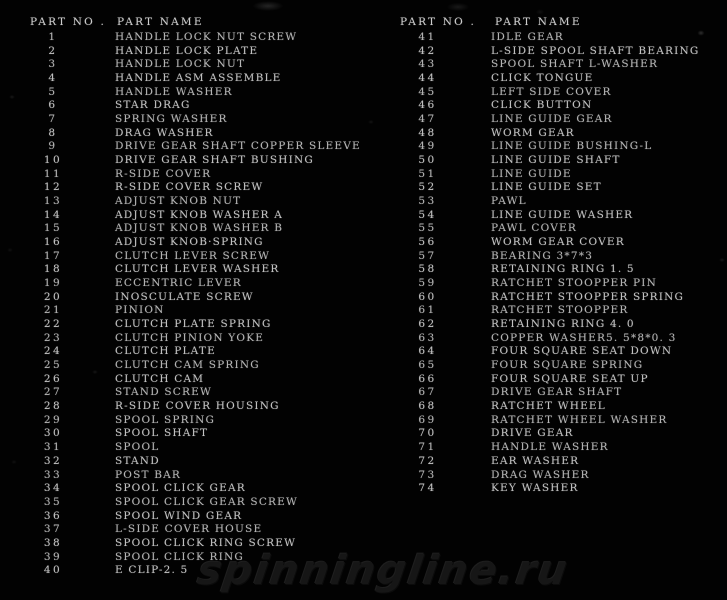 Image resolution: width=727 pixels, height=600 pixels. Describe the element at coordinates (427, 351) in the screenshot. I see `part-number: 64` at that location.